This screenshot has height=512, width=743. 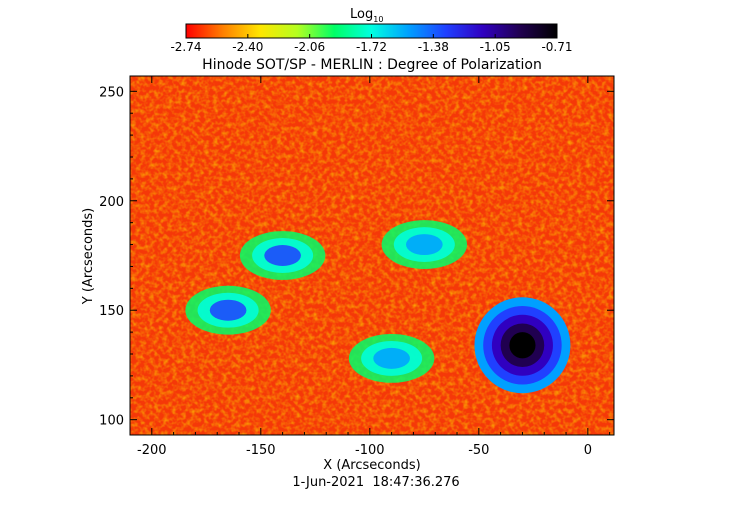 I want to click on colorbar-tick-label: -1.38, so click(x=433, y=47).